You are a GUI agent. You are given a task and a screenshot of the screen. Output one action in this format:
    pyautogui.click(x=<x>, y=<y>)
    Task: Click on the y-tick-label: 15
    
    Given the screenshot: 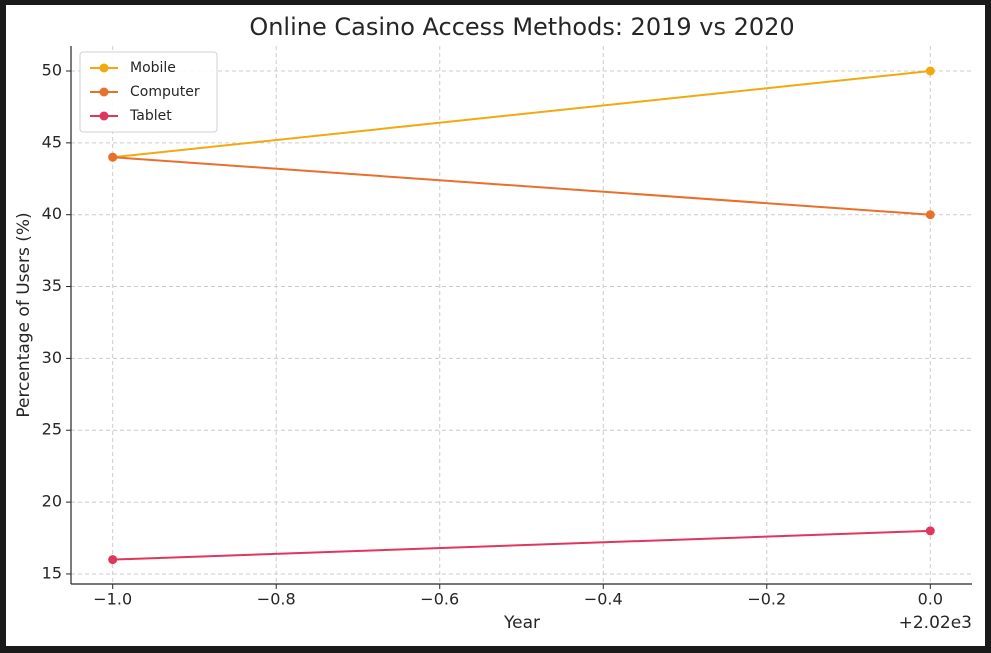 What is the action you would take?
    pyautogui.click(x=52, y=572)
    